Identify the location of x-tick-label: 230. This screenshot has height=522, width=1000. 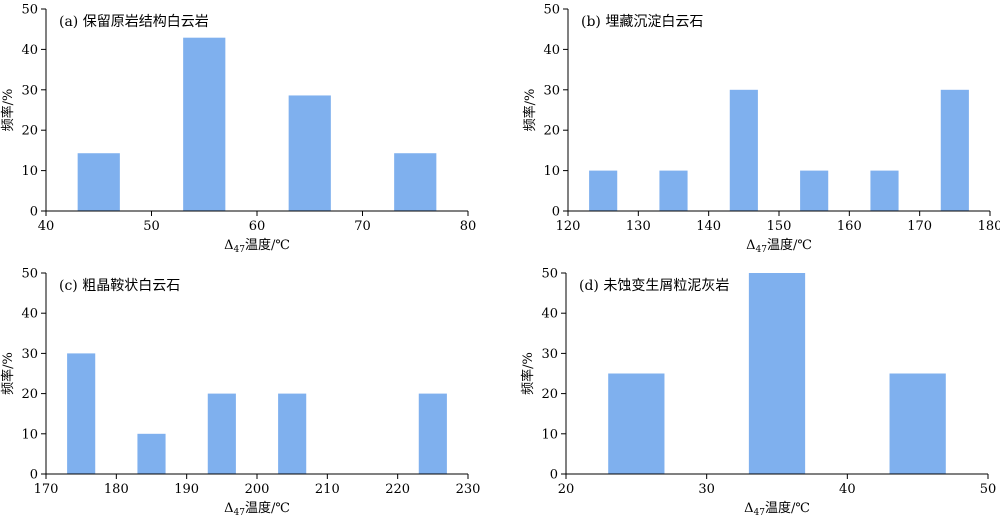
(468, 489).